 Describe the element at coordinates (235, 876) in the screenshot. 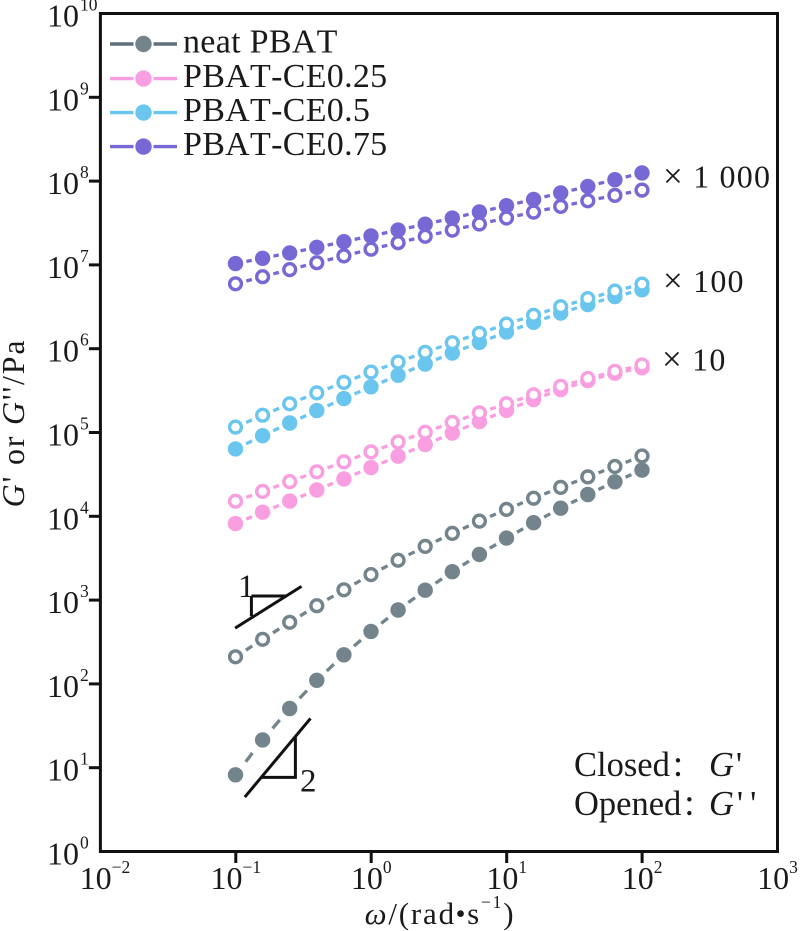

I see `svg-text: 10⁻¹` at that location.